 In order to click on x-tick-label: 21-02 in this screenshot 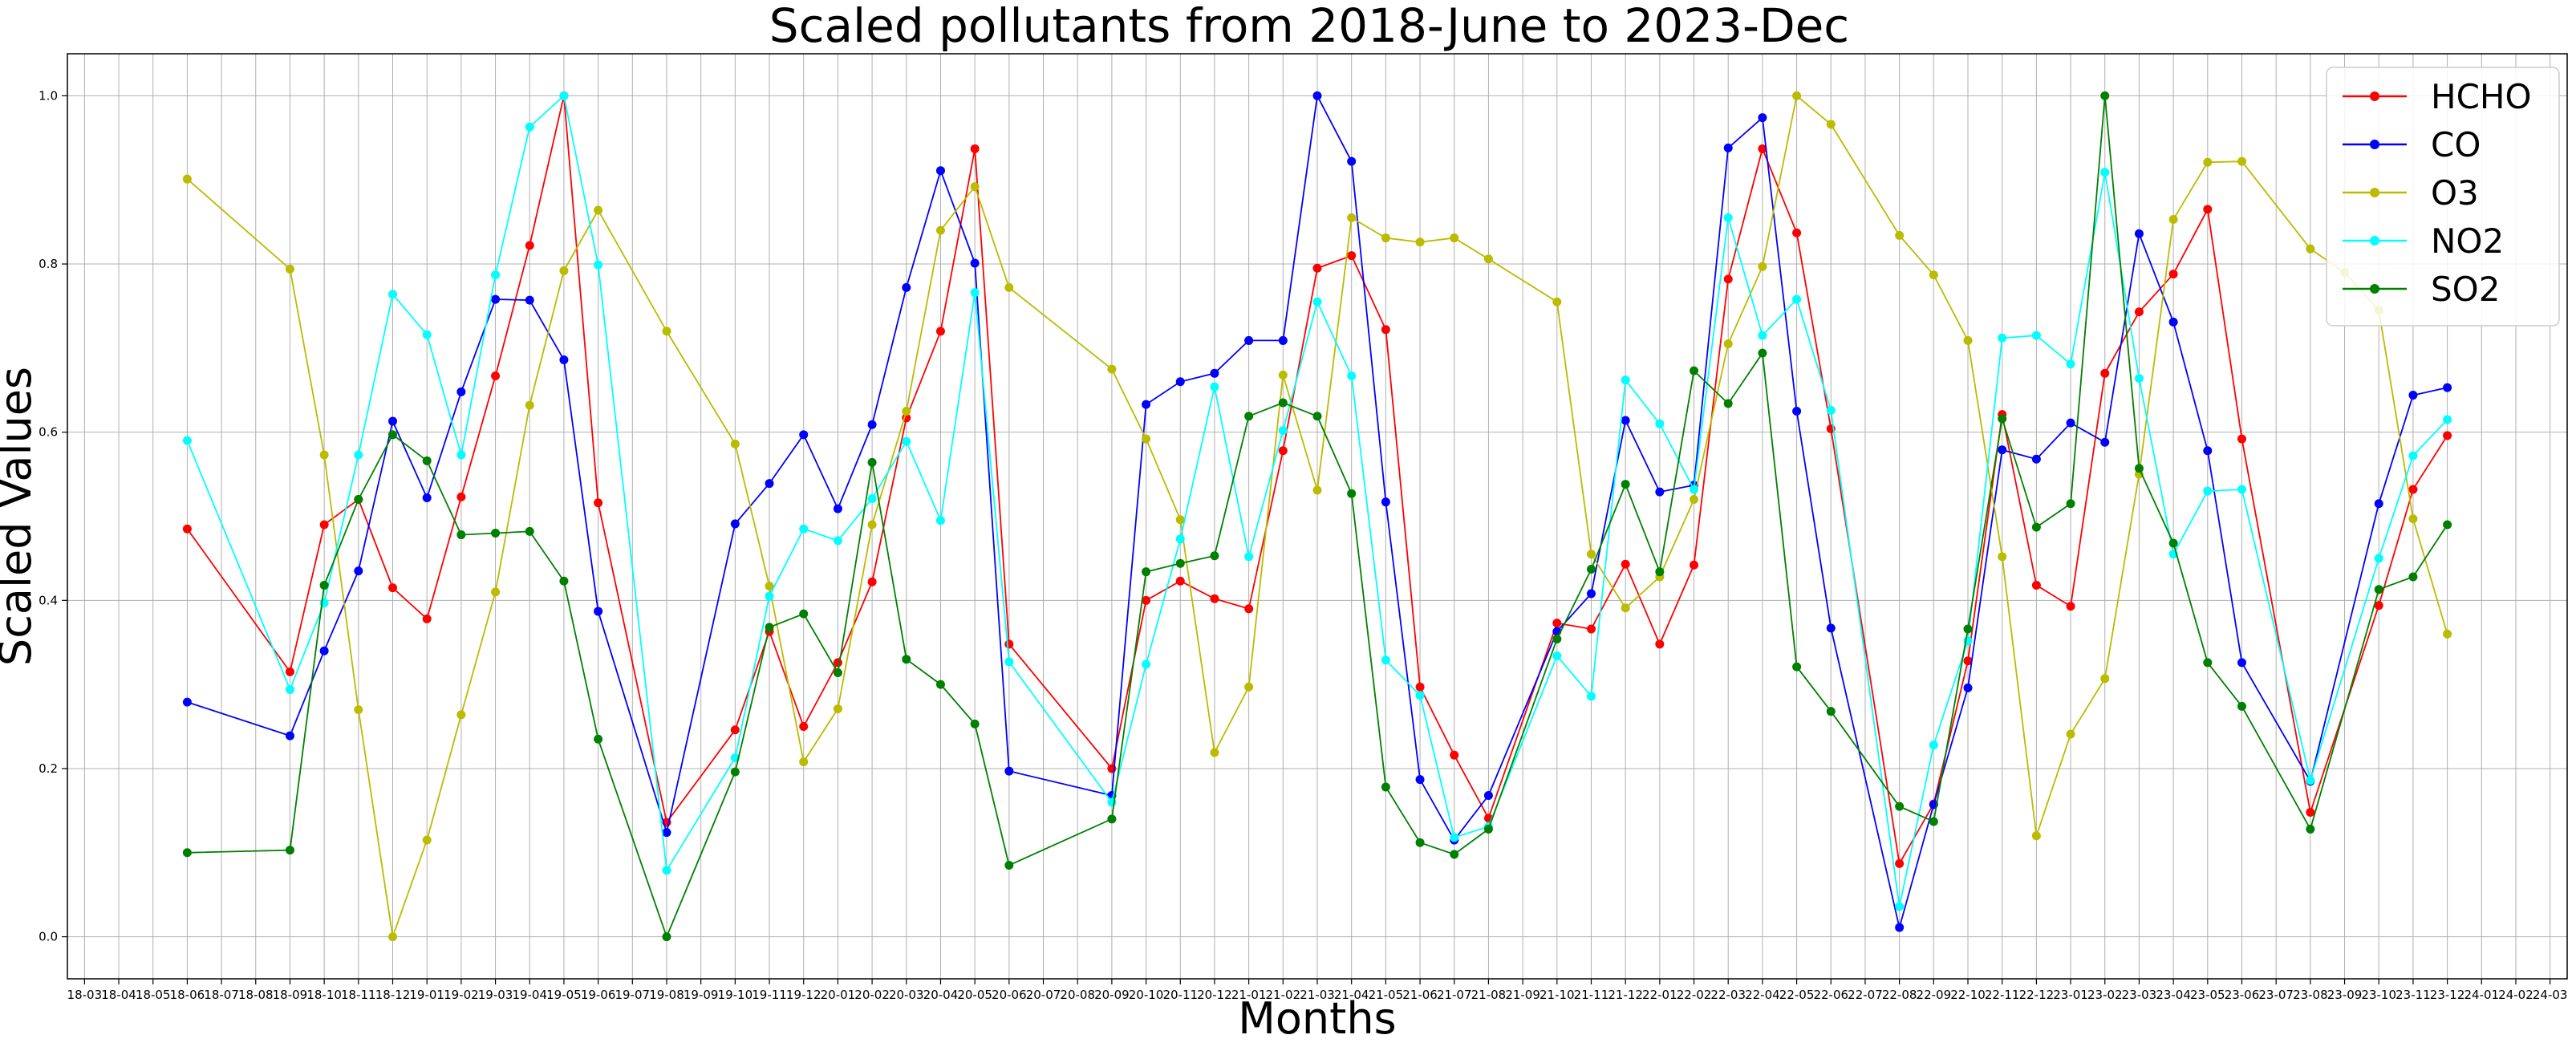, I will do `click(1283, 995)`.